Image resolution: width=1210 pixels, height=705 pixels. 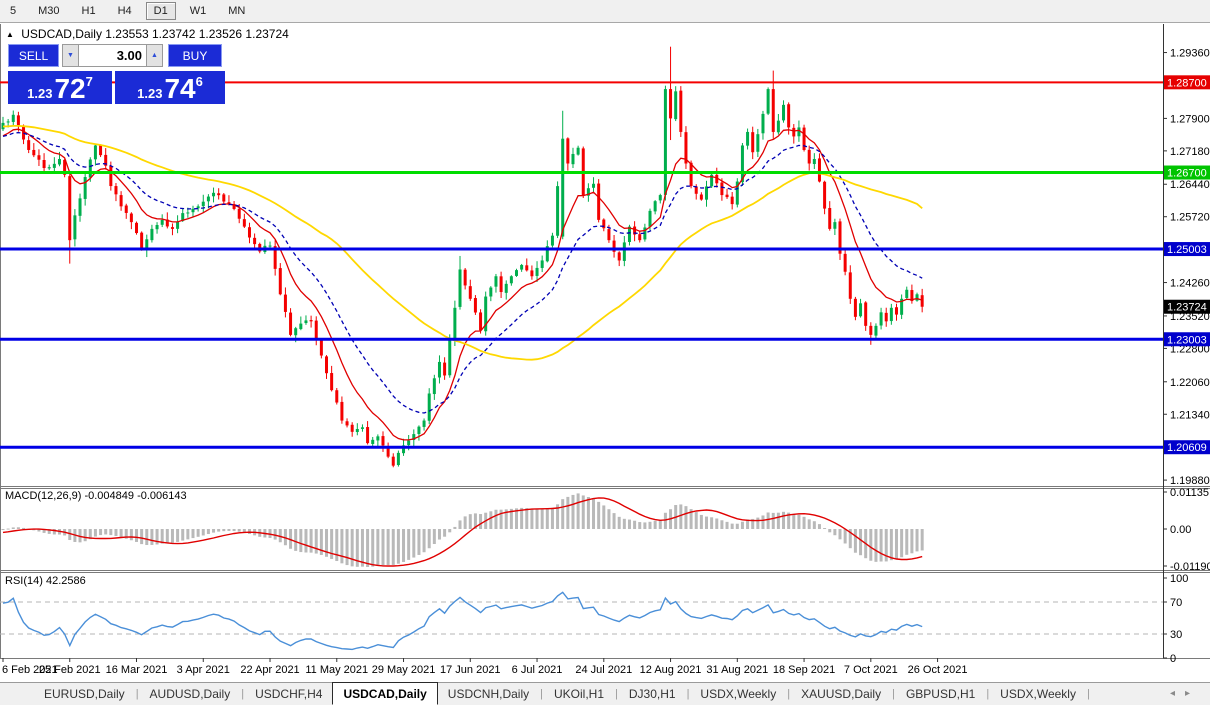 What do you see at coordinates (112, 55) in the screenshot?
I see `volume-input` at bounding box center [112, 55].